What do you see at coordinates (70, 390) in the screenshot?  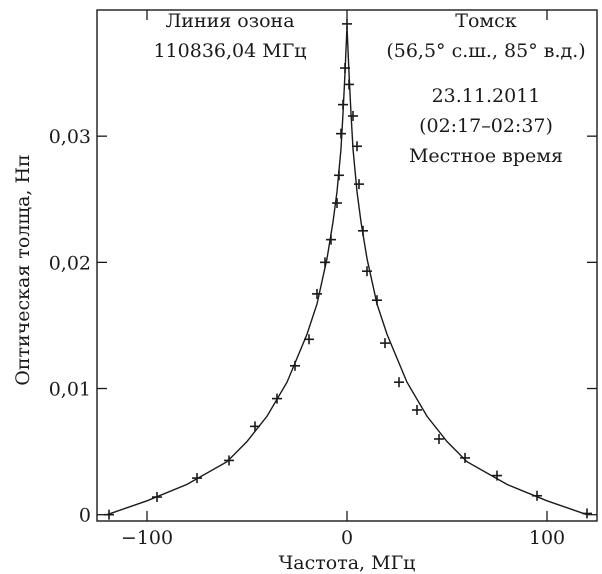 I see `y-tick-label-1: 0,01` at bounding box center [70, 390].